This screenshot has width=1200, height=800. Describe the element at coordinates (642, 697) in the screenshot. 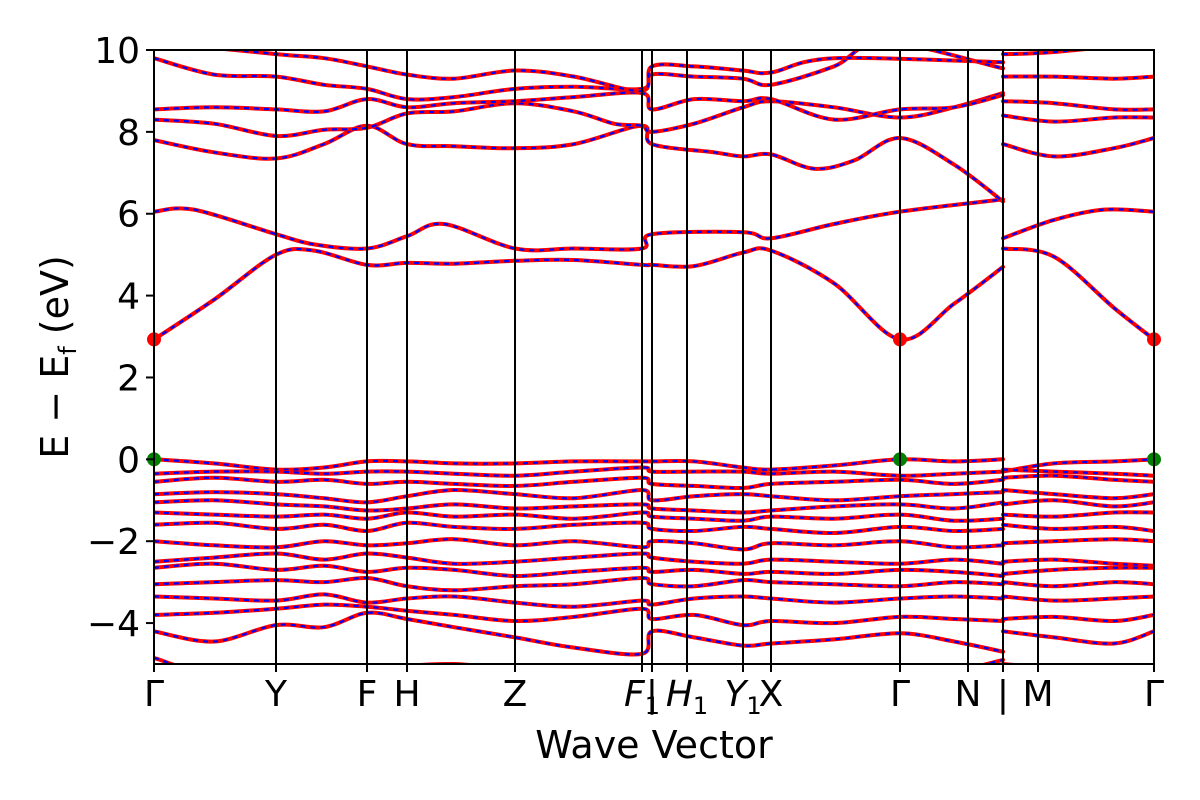

I see `x-tick-label-5: F1` at that location.